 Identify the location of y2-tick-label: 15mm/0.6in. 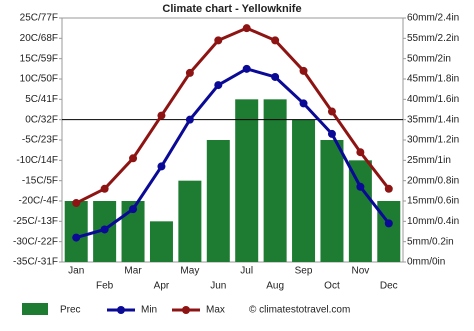
(433, 201).